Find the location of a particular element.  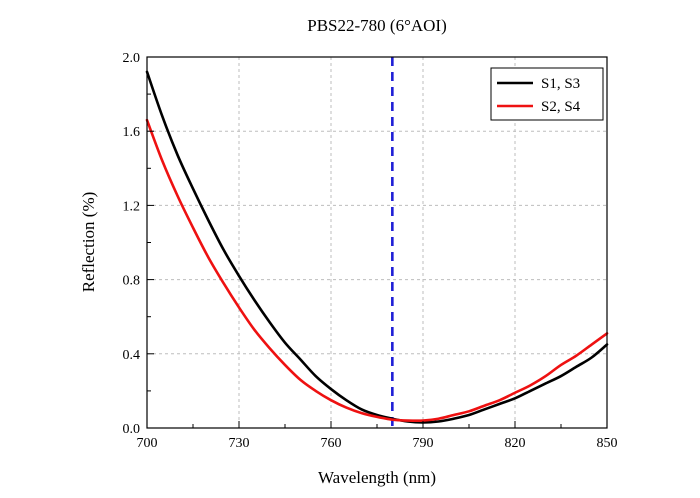

legend-label: S1, S3 is located at coordinates (560, 84).